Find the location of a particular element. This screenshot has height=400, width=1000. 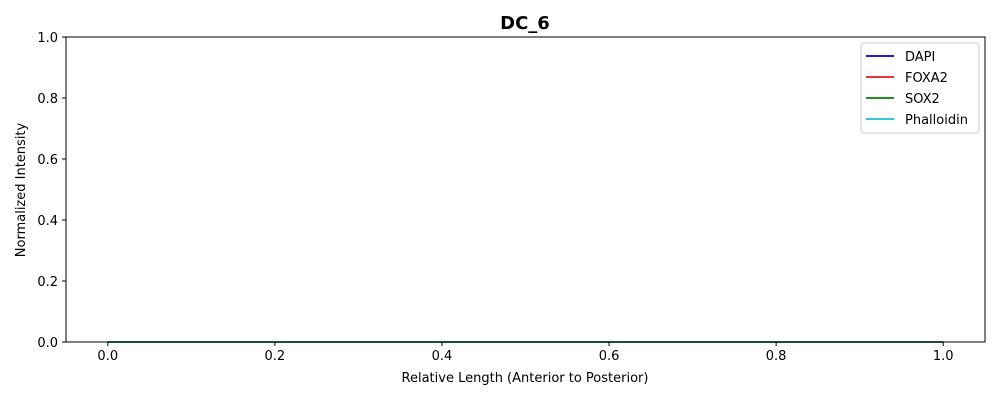

y-tick-label: 0.2 is located at coordinates (47, 282).